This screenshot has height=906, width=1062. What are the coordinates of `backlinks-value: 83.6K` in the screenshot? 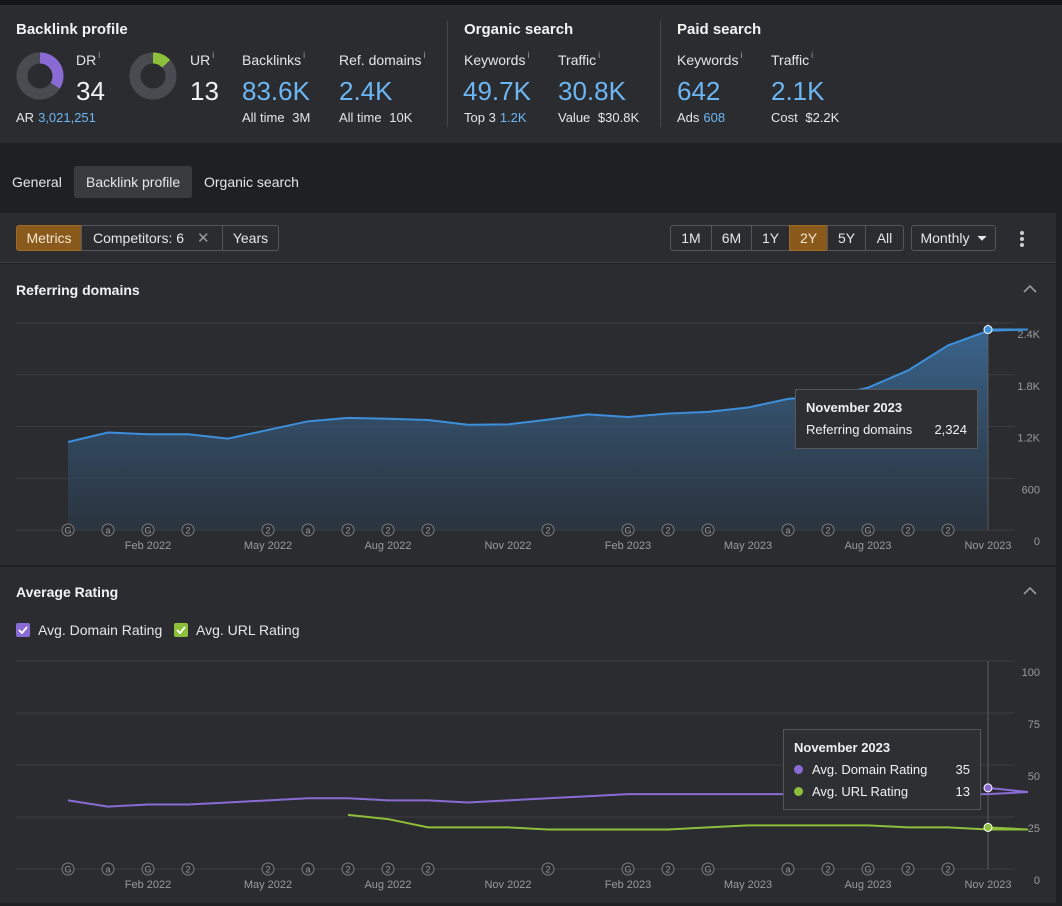 It's located at (276, 91).